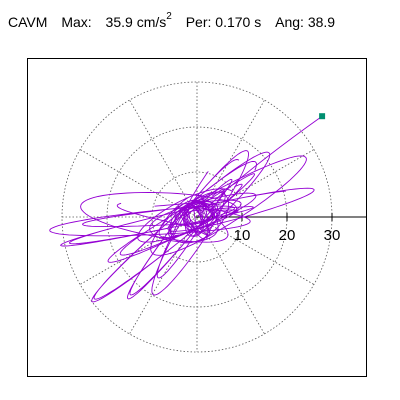  I want to click on max-value: 35.9, so click(119, 21).